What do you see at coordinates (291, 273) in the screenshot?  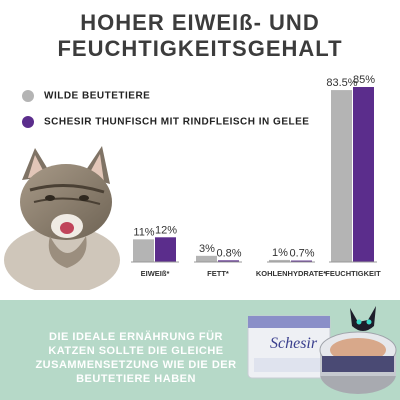 I see `category-label: KOHLENHYDRATE*` at bounding box center [291, 273].